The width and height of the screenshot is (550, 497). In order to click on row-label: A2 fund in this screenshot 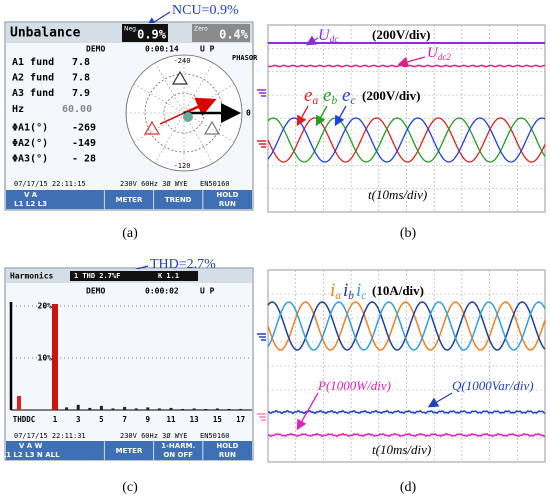, I will do `click(33, 78)`.